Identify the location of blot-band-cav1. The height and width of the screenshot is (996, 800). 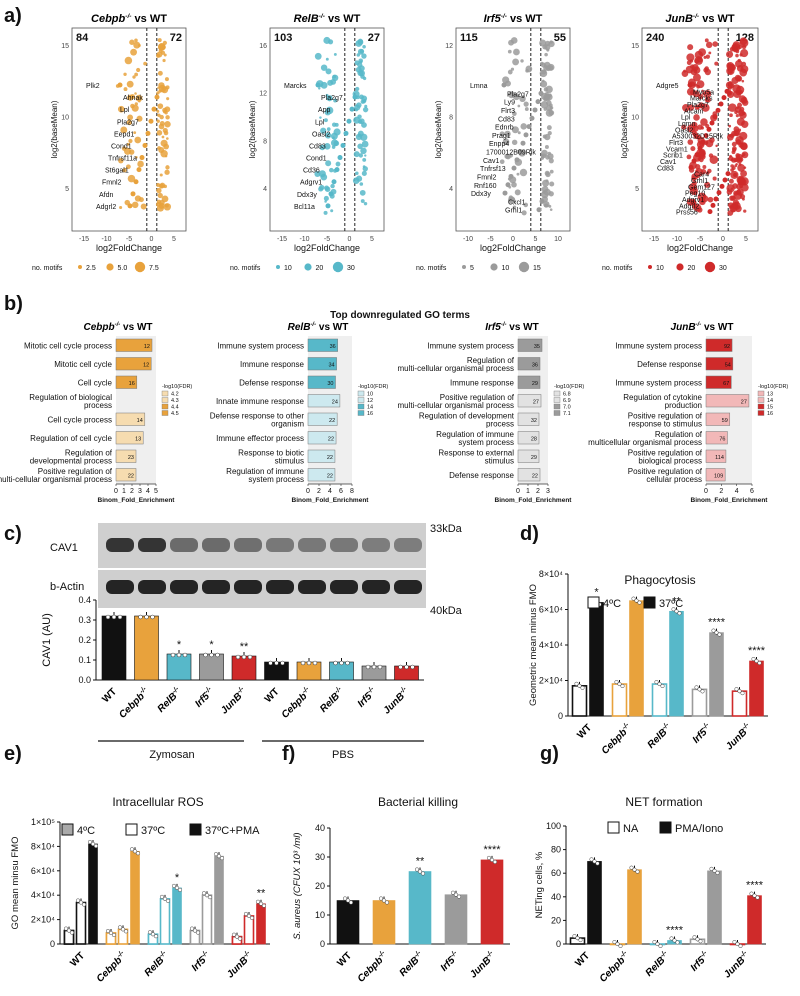
(152, 545).